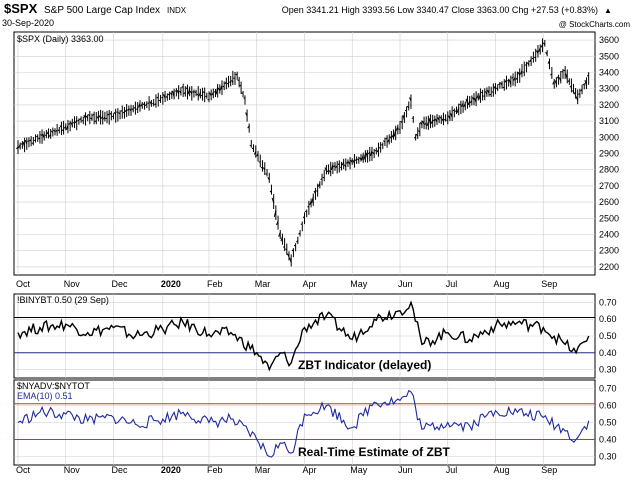  What do you see at coordinates (609, 105) in the screenshot?
I see `y-tick-label: 3200` at bounding box center [609, 105].